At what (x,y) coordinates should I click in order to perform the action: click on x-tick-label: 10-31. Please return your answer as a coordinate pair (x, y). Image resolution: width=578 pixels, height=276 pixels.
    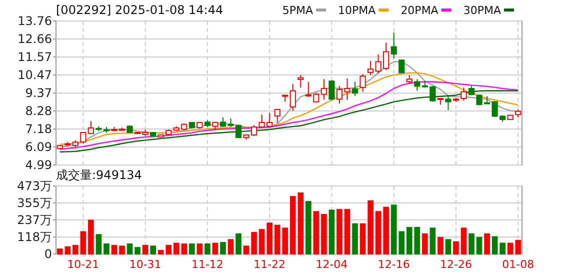
    Looking at the image, I should click on (145, 264).